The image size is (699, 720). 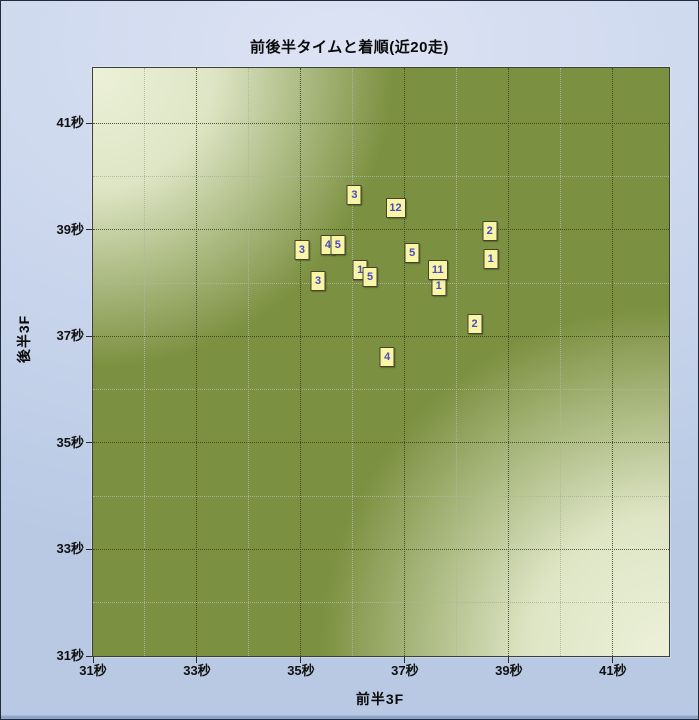 What do you see at coordinates (197, 670) in the screenshot?
I see `x-tick-label: 33秒` at bounding box center [197, 670].